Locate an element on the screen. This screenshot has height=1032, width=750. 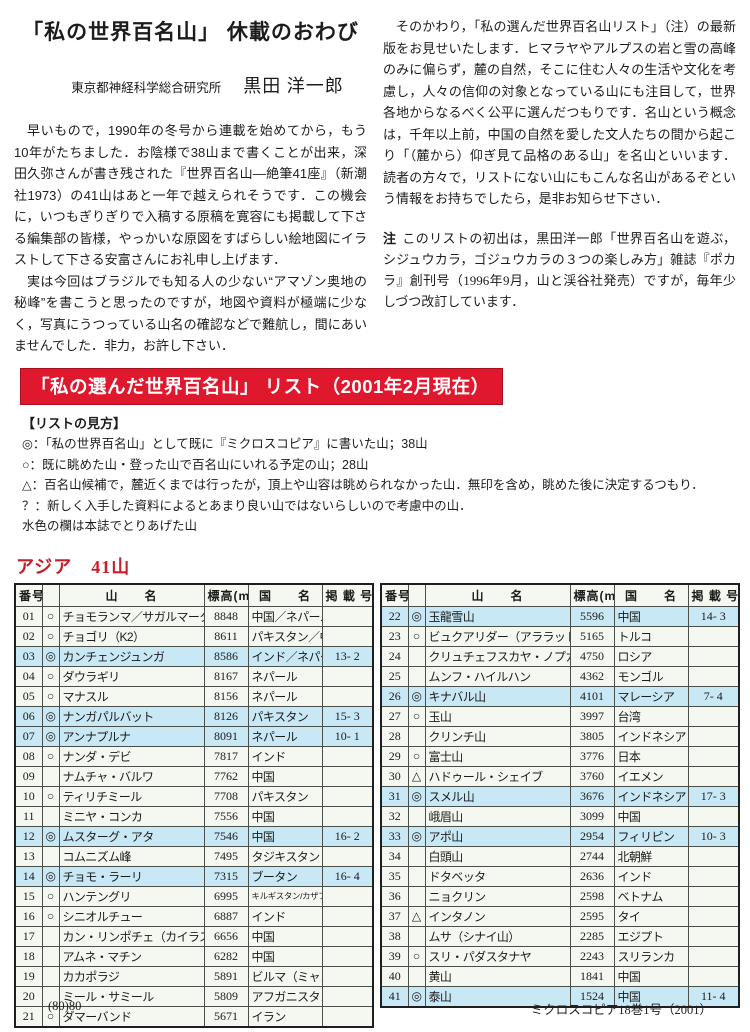
table-row: 07 ◎ アンナプルナ 8091 ネパール 10- 1 is located at coordinates (194, 736).